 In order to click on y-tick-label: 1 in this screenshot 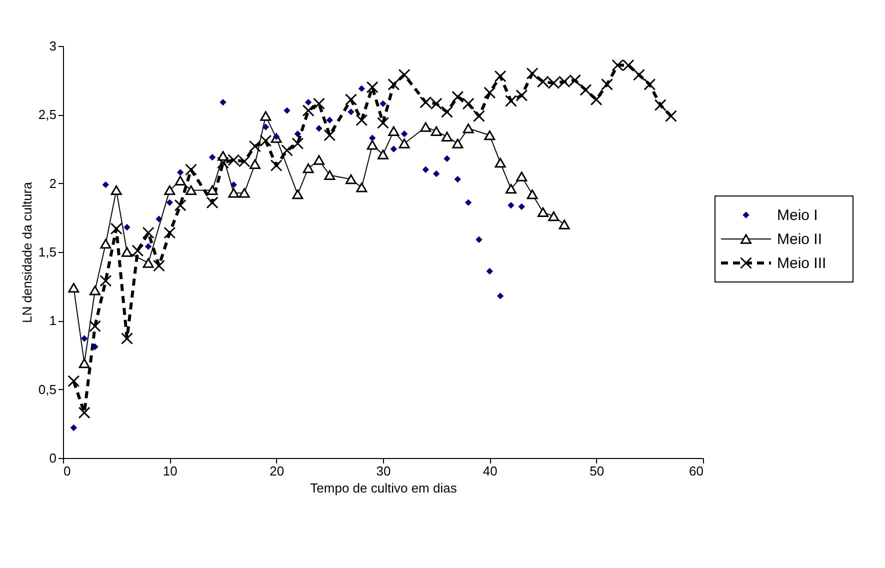, I will do `click(52, 320)`.